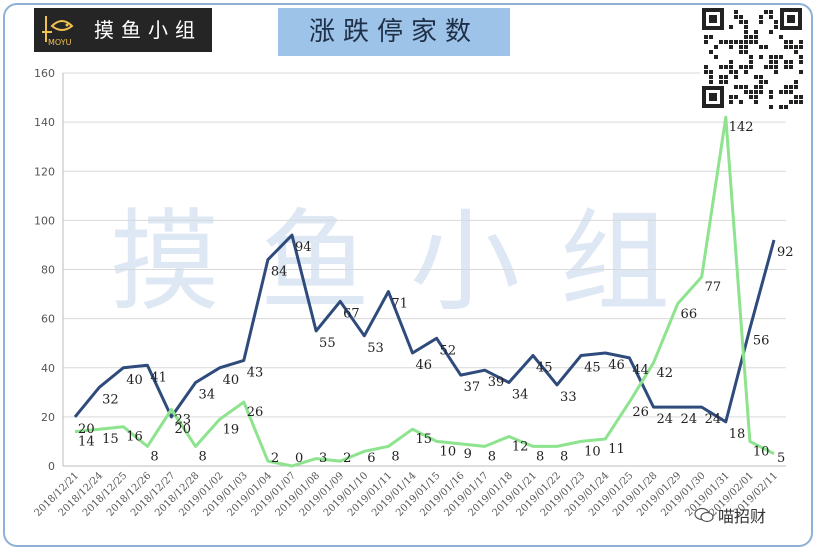  What do you see at coordinates (134, 437) in the screenshot?
I see `data-label: 16` at bounding box center [134, 437].